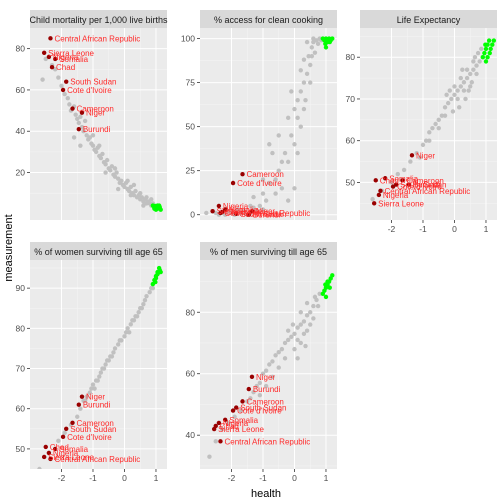 The image size is (504, 504). What do you see at coordinates (95, 423) in the screenshot?
I see `country-label: Cameroon` at bounding box center [95, 423].